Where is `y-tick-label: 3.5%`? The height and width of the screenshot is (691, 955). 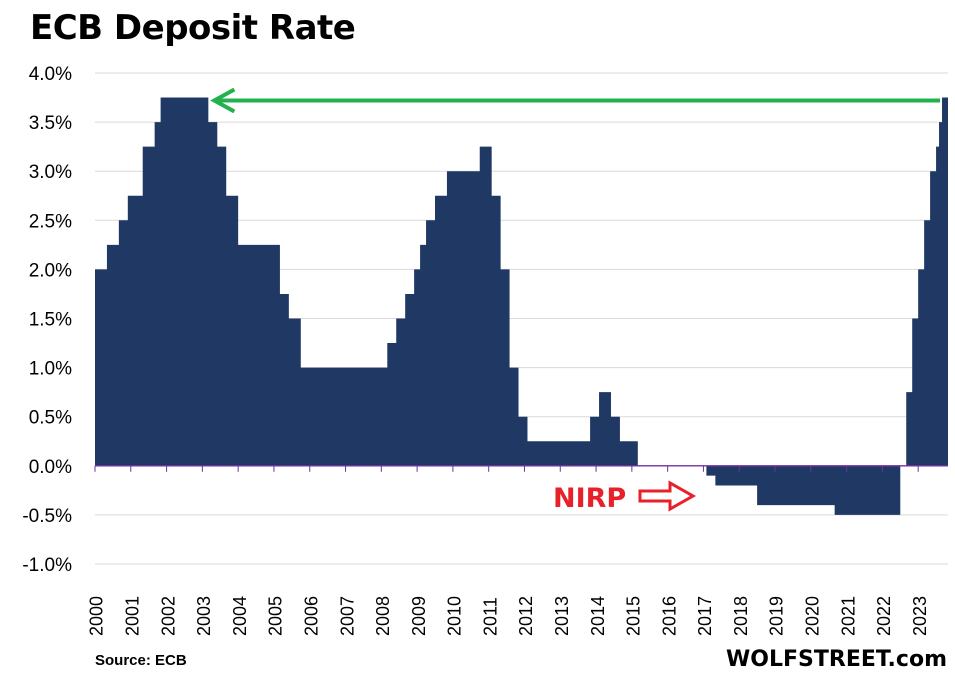 y-tick-label: 3.5% is located at coordinates (50, 123).